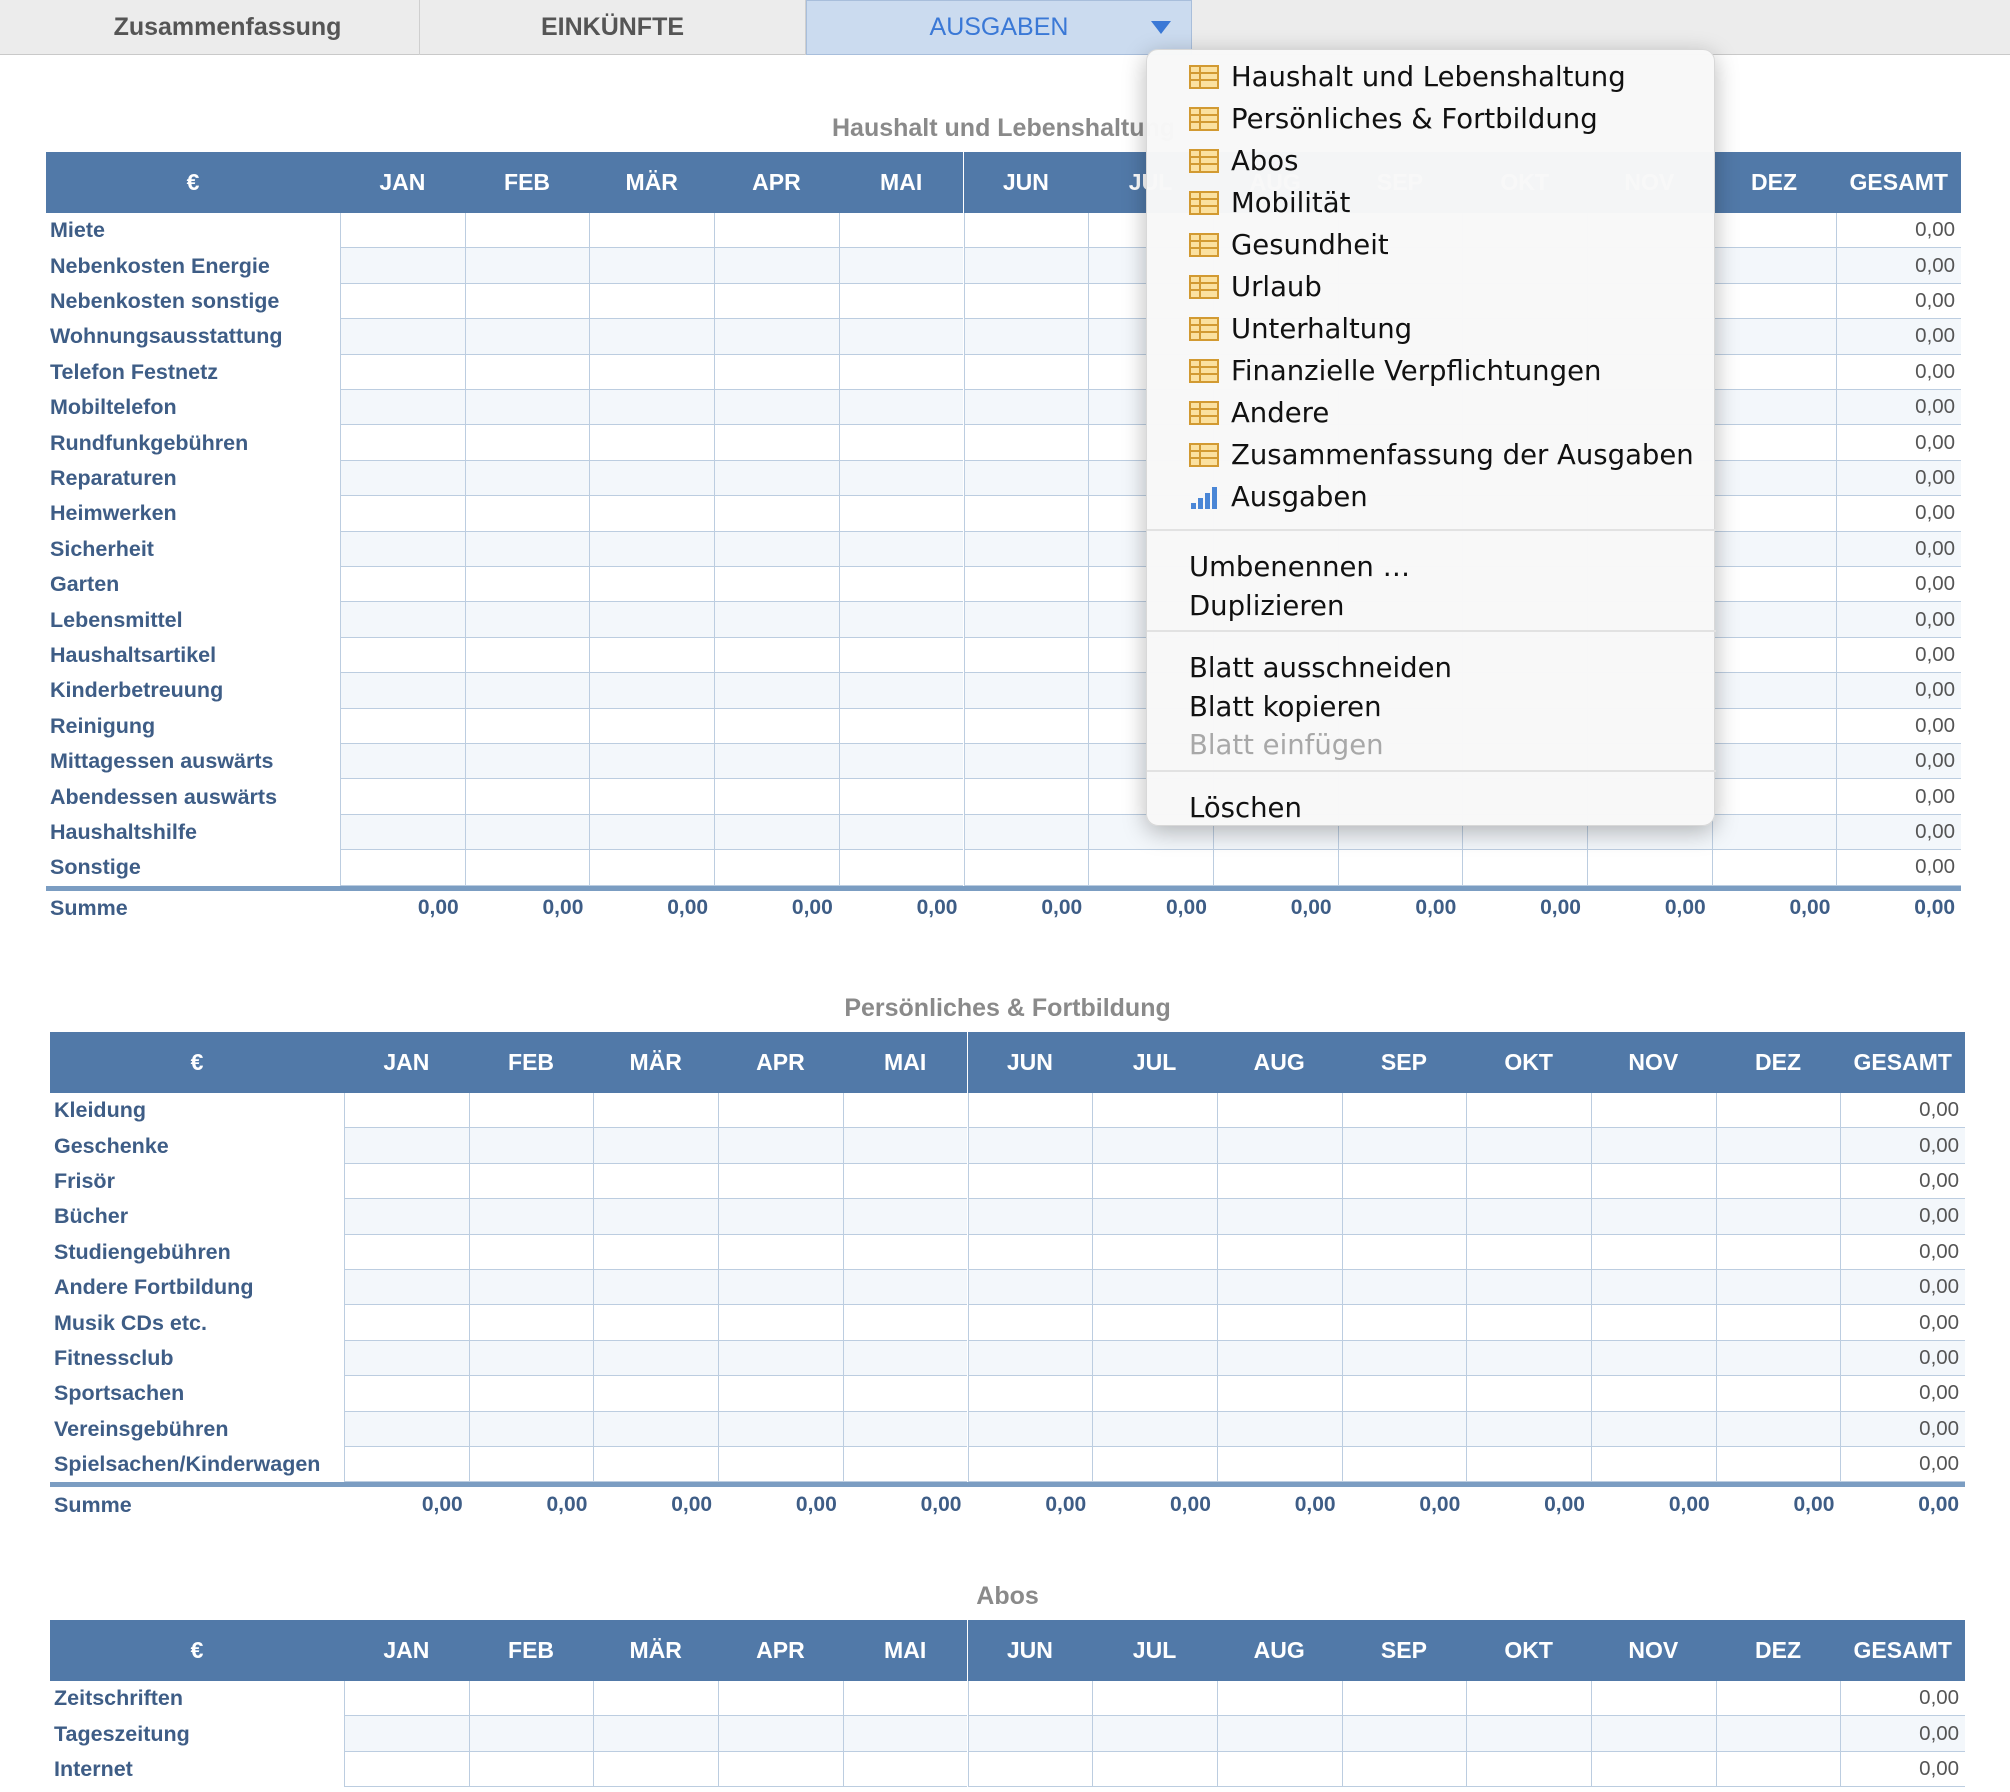  Describe the element at coordinates (1161, 27) in the screenshot. I see `tab-dropdown-arrow` at that location.